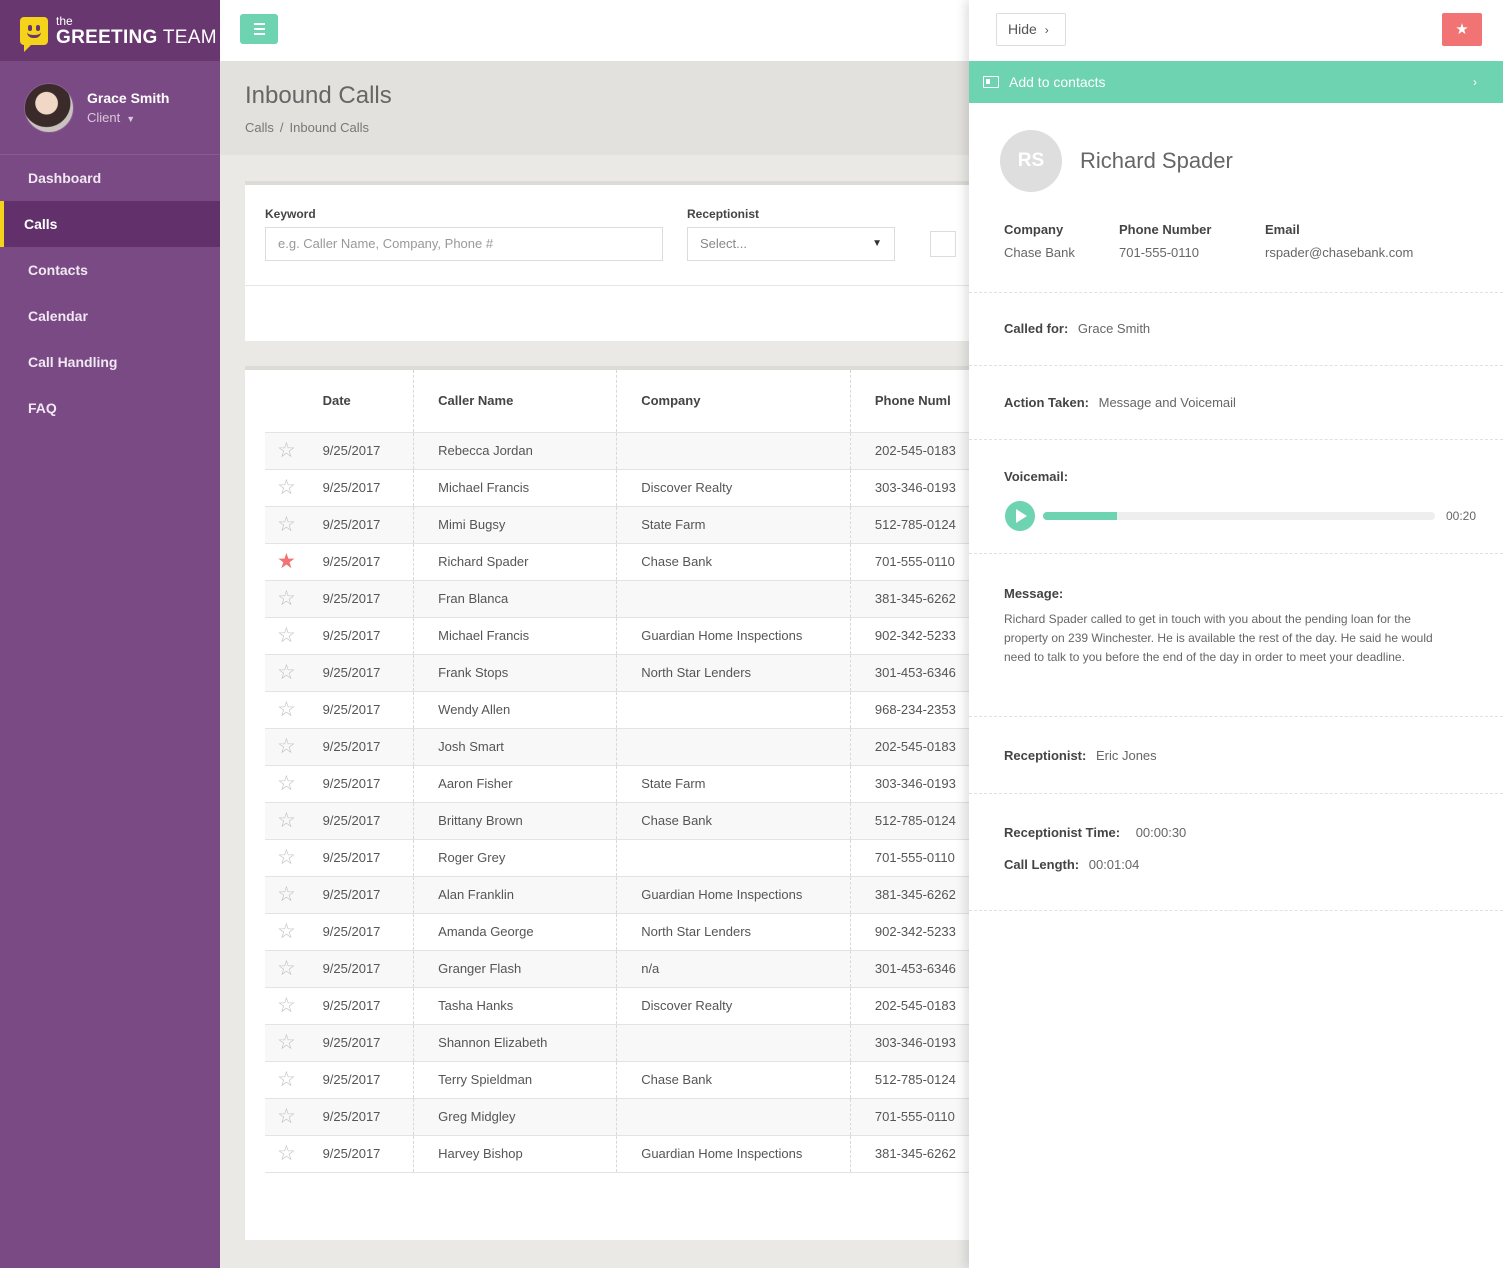  Describe the element at coordinates (515, 487) in the screenshot. I see `cell-caller-name: Michael Francis` at that location.